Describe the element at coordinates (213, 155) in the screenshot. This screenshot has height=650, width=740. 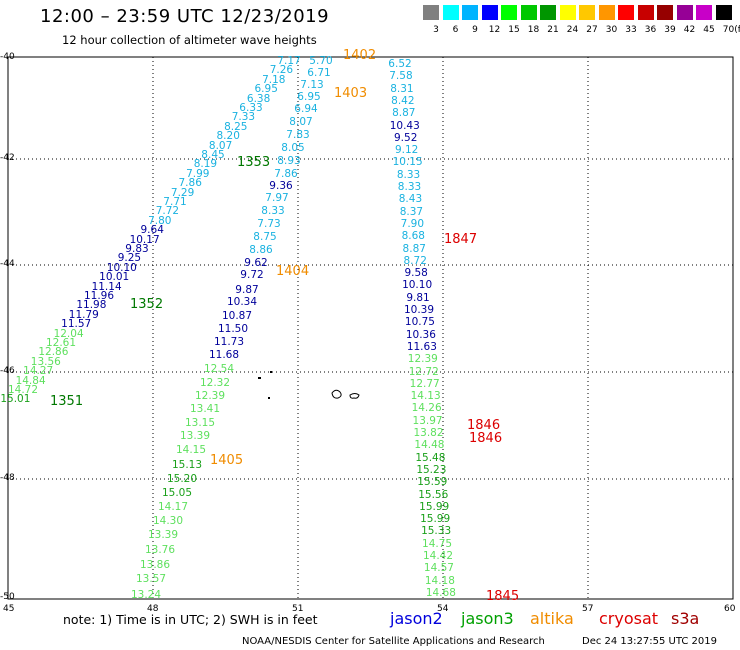
I see `wave-height-value: 8.45` at that location.